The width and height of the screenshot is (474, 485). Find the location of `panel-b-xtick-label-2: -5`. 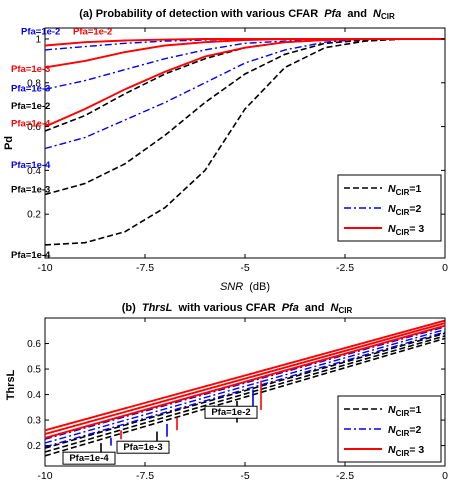

panel-b-xtick-label-2: -5 is located at coordinates (244, 476).